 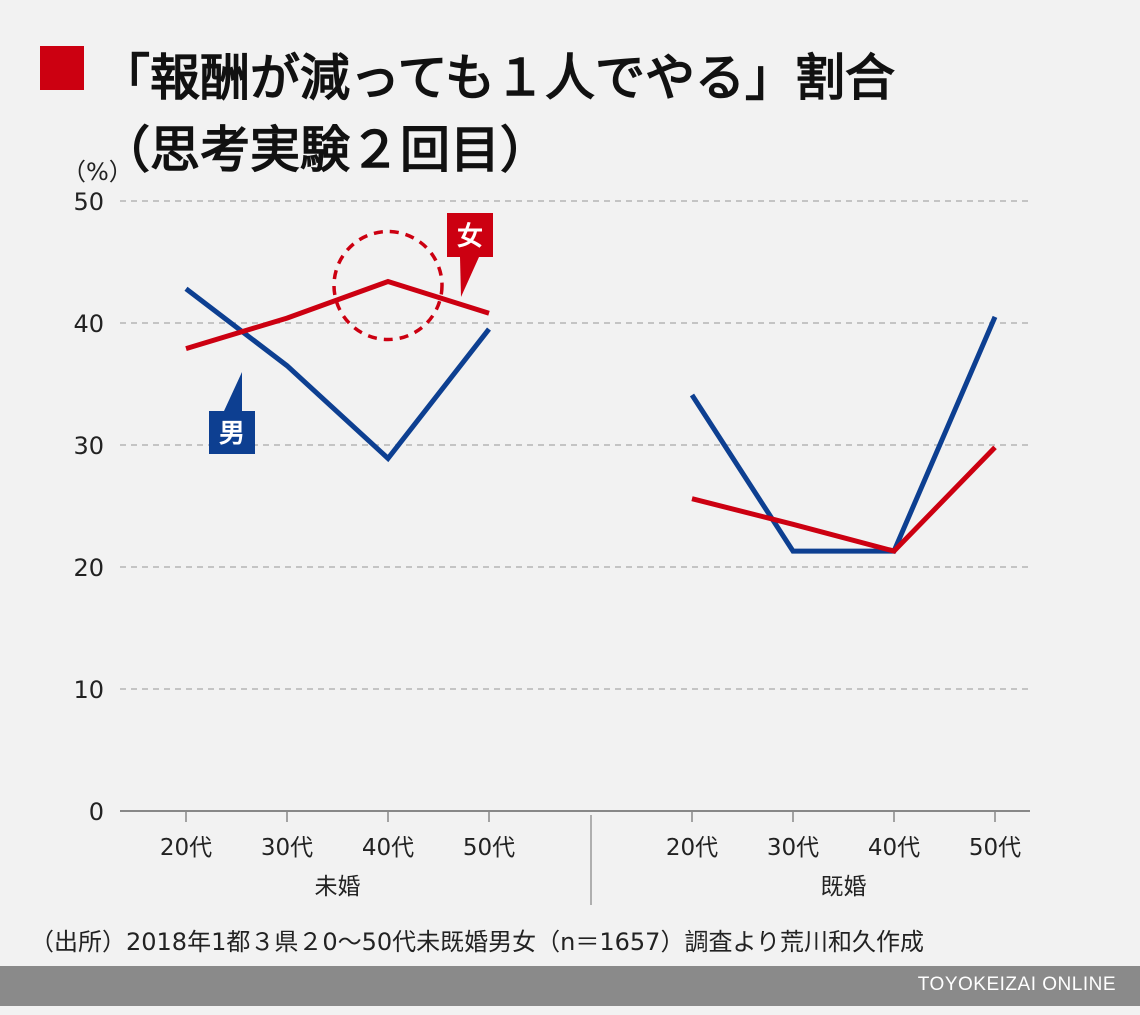 What do you see at coordinates (469, 277) in the screenshot?
I see `callout-female-pointer` at bounding box center [469, 277].